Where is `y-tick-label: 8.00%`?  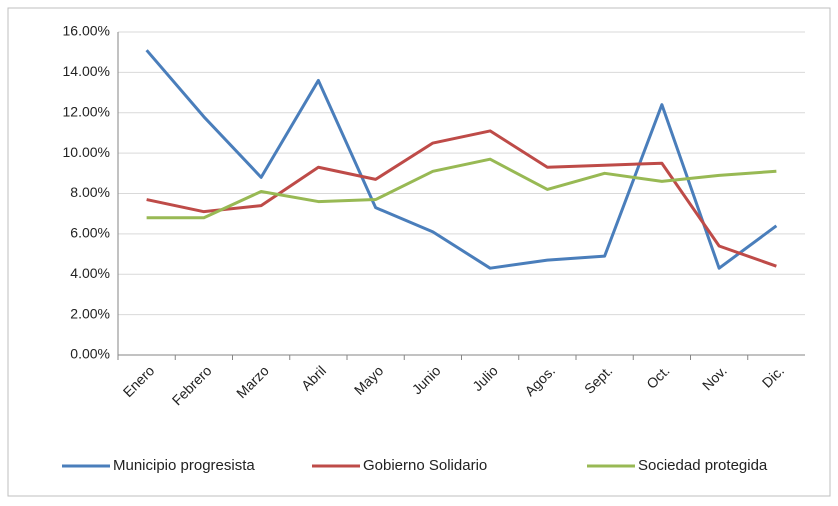
y-tick-label: 8.00% is located at coordinates (90, 192).